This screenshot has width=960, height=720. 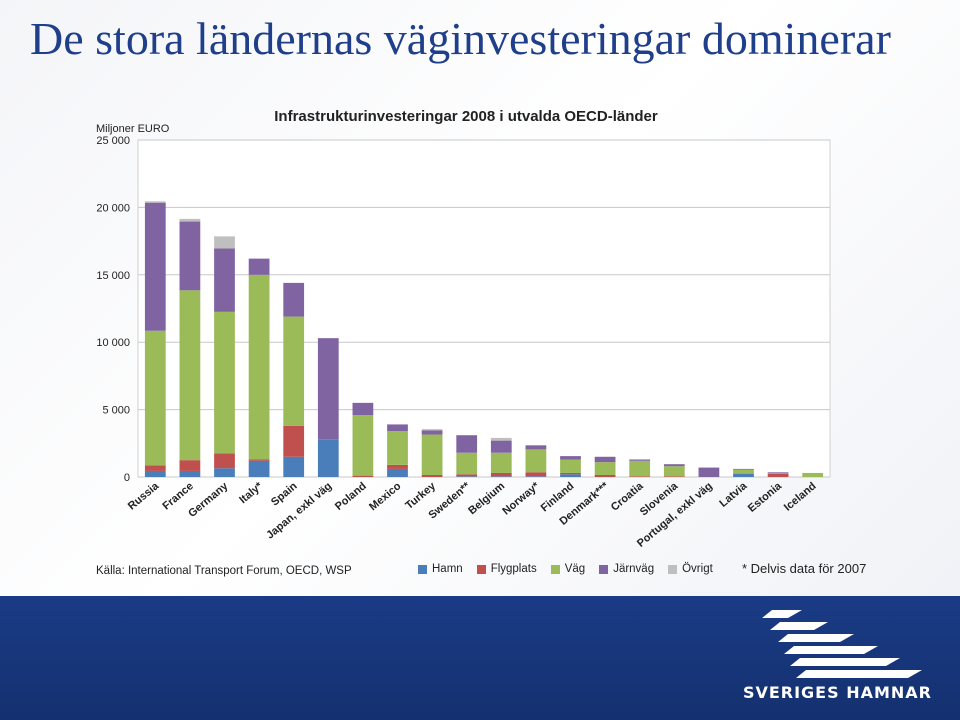 I want to click on legend-label: Järnväg, so click(x=634, y=569).